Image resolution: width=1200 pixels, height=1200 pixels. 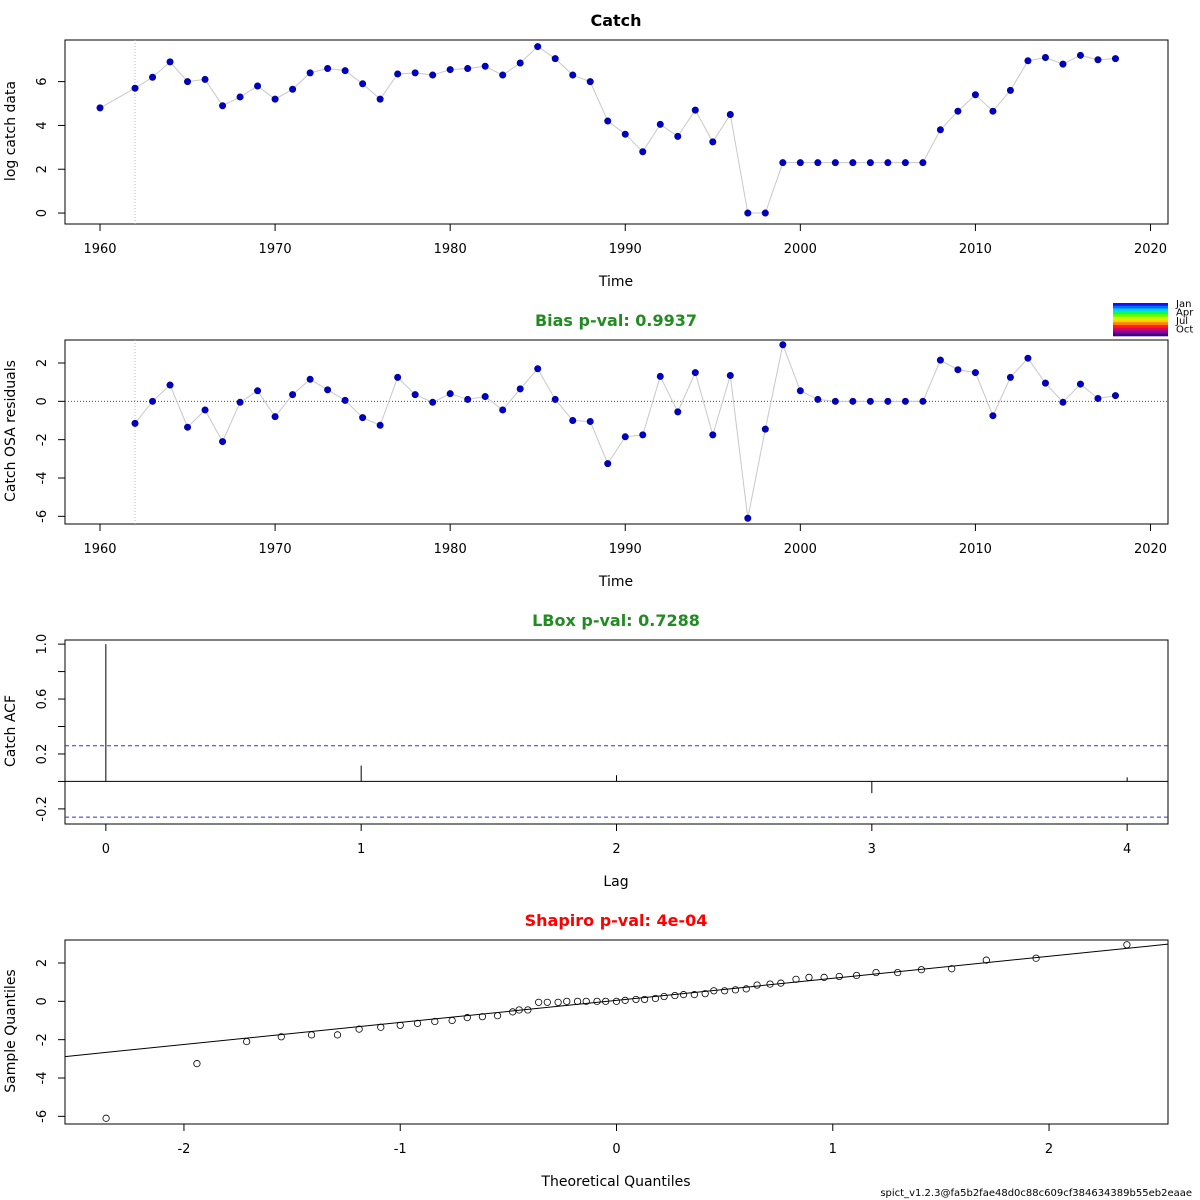 I want to click on qq-panel-xlabel: Theoretical Quantiles, so click(x=615, y=1182).